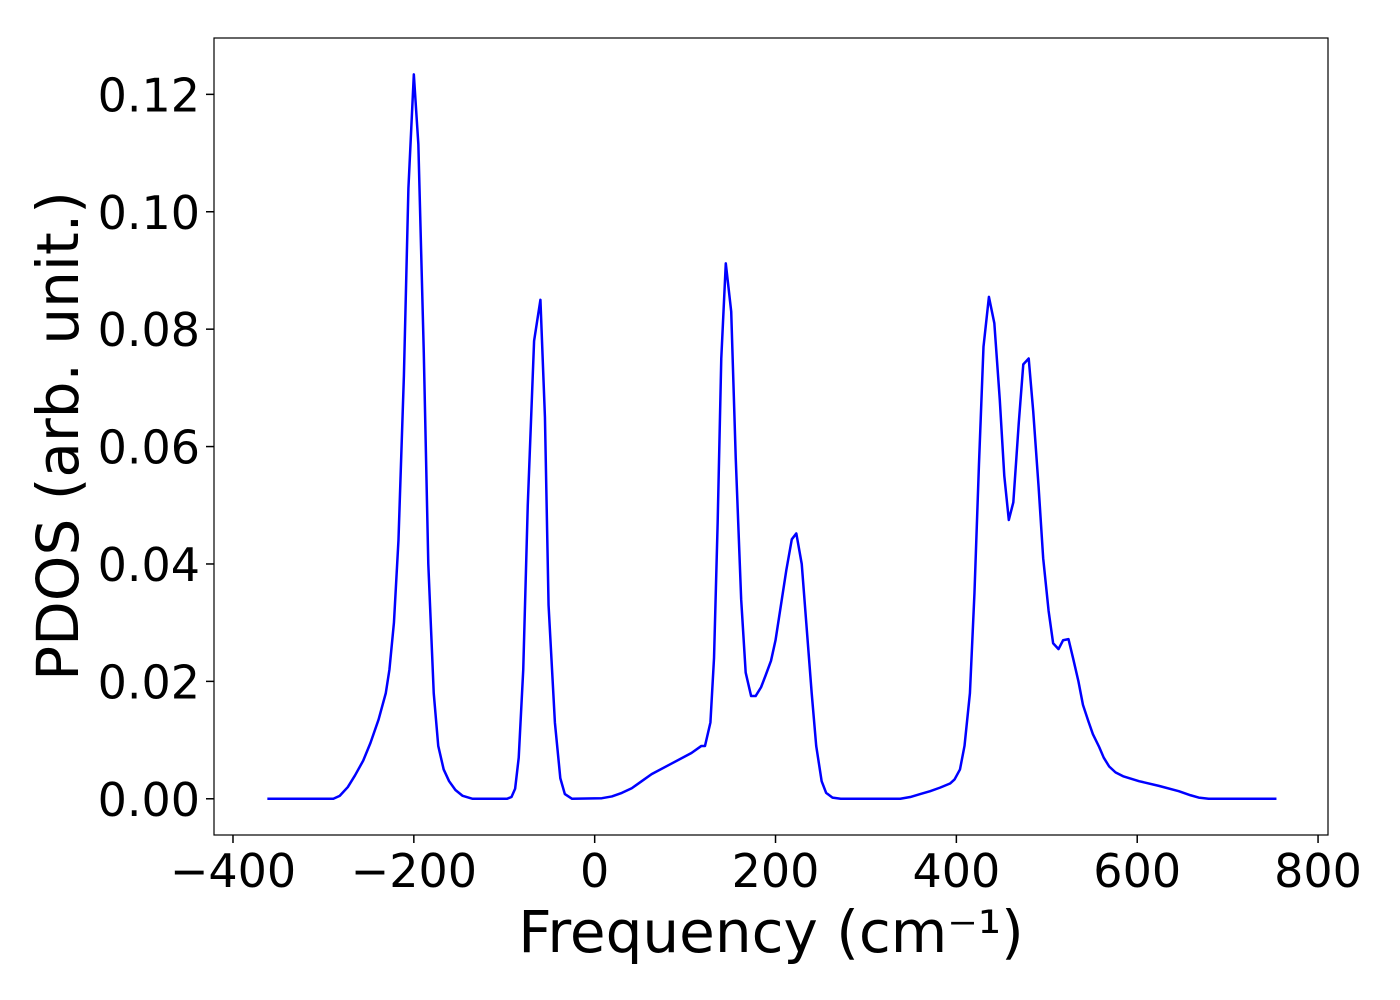 Image resolution: width=1400 pixels, height=1000 pixels. I want to click on x-tick-label: −200, so click(414, 871).